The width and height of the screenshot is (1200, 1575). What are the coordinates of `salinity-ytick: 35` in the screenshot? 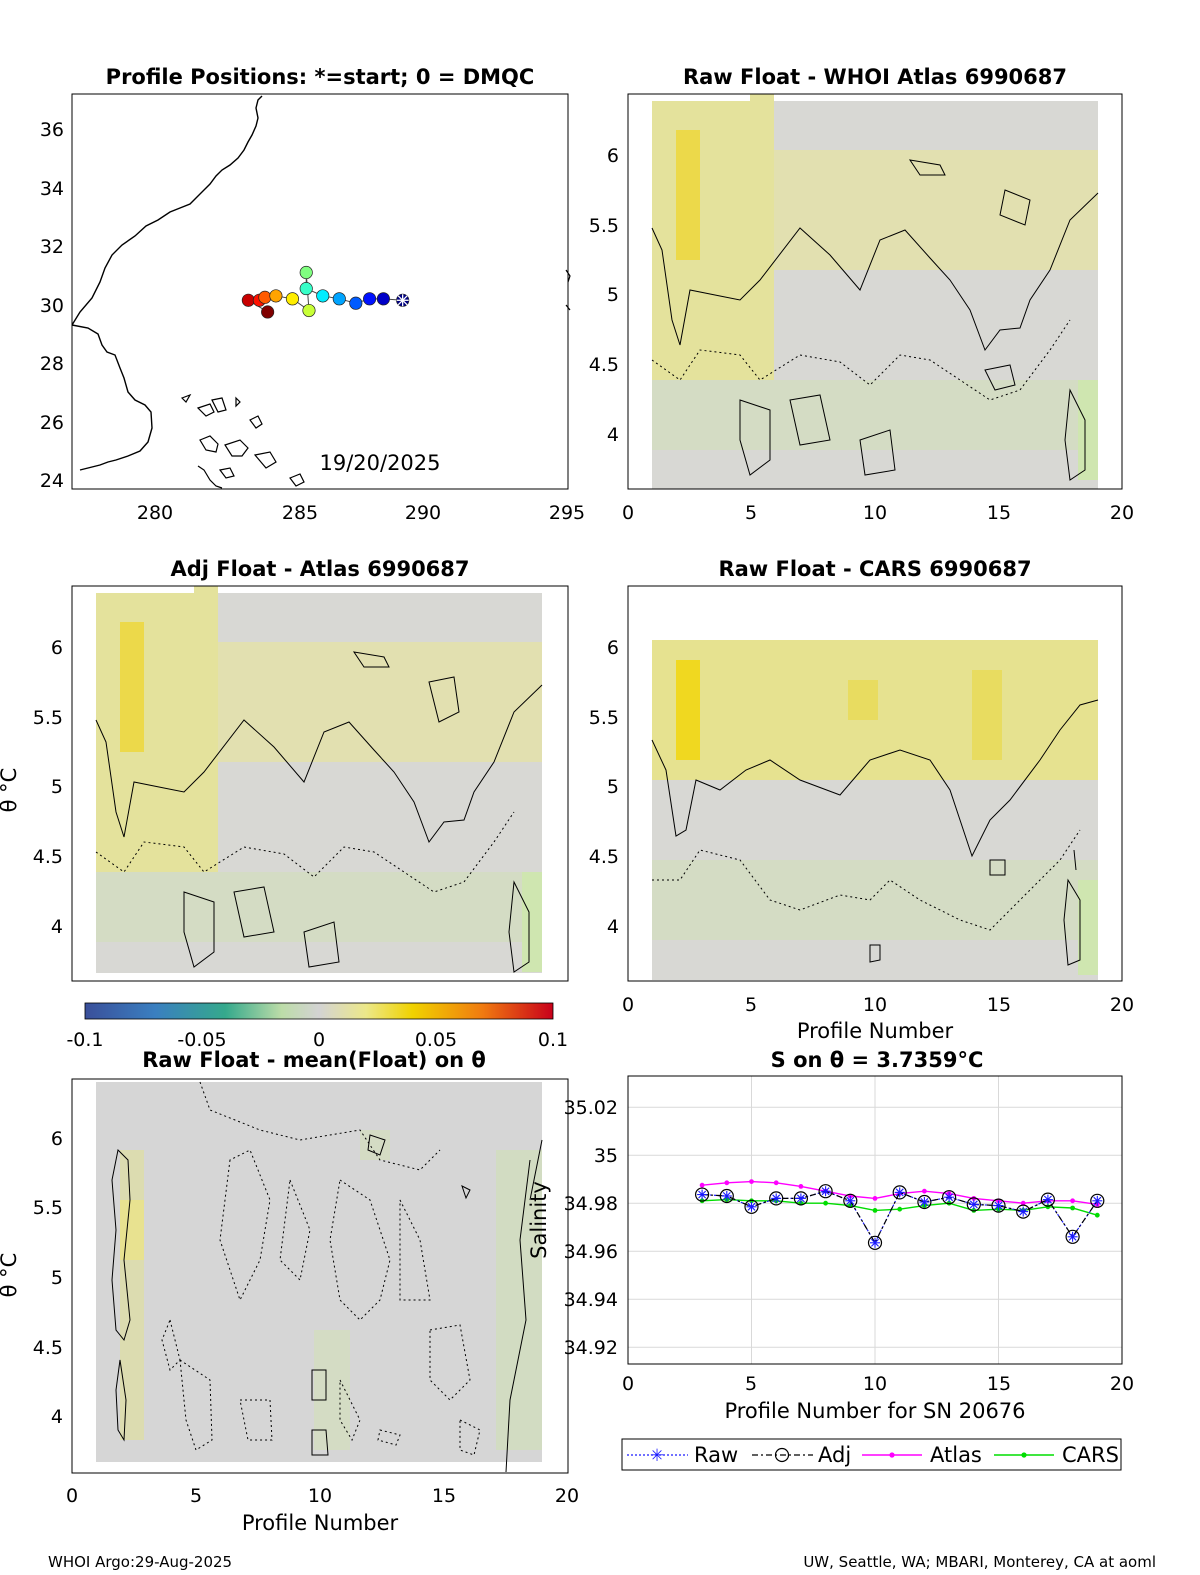 It's located at (606, 1156).